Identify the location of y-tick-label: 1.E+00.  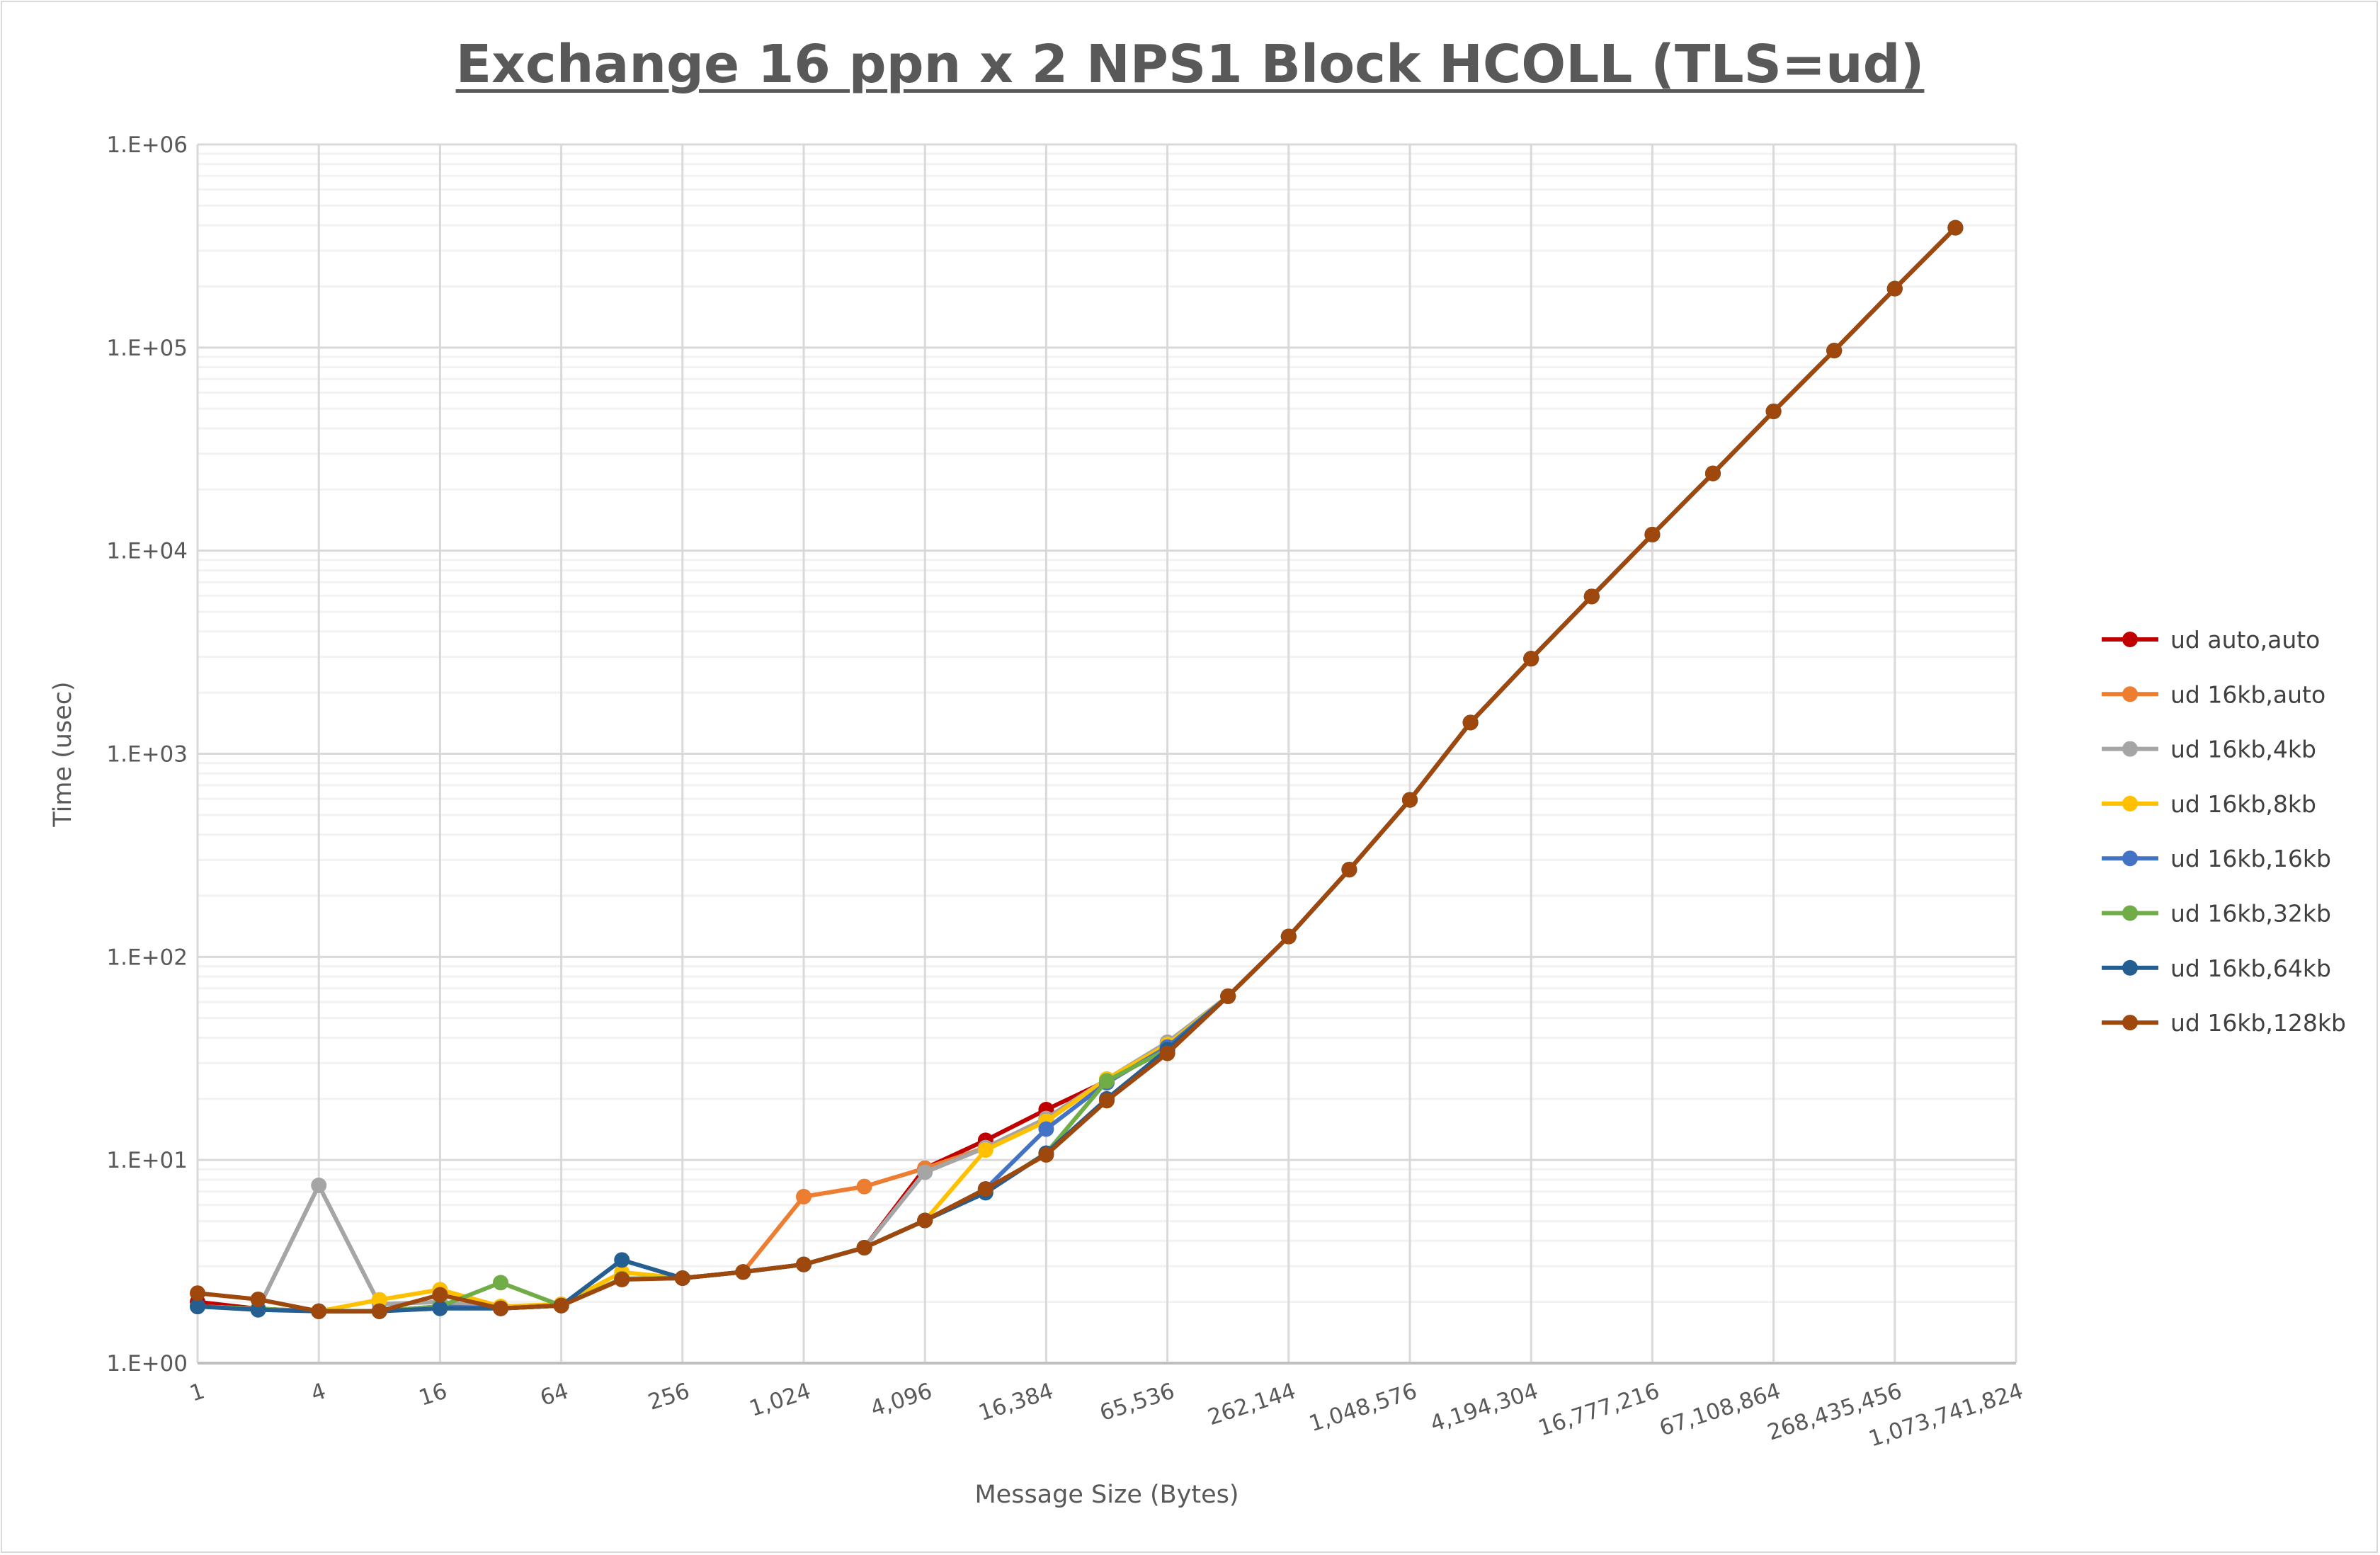
(147, 1364).